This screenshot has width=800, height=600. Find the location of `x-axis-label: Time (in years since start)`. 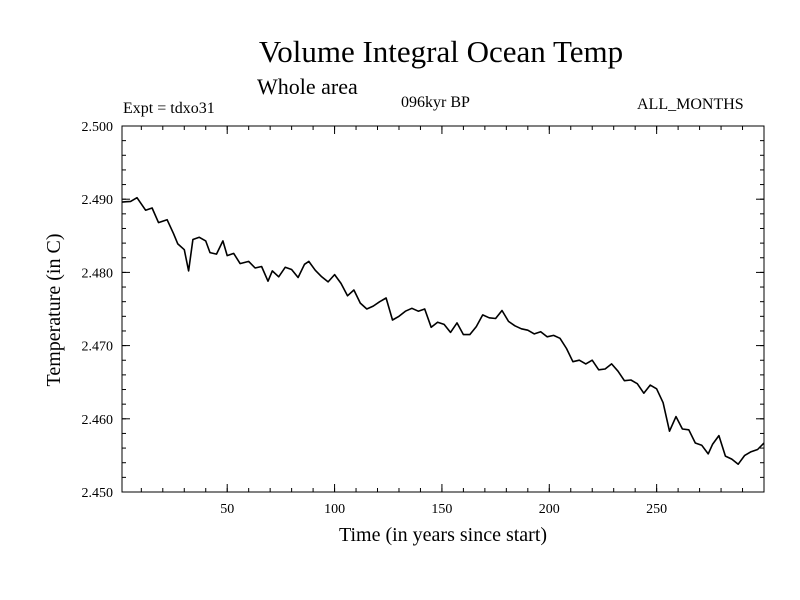

x-axis-label: Time (in years since start) is located at coordinates (443, 535).